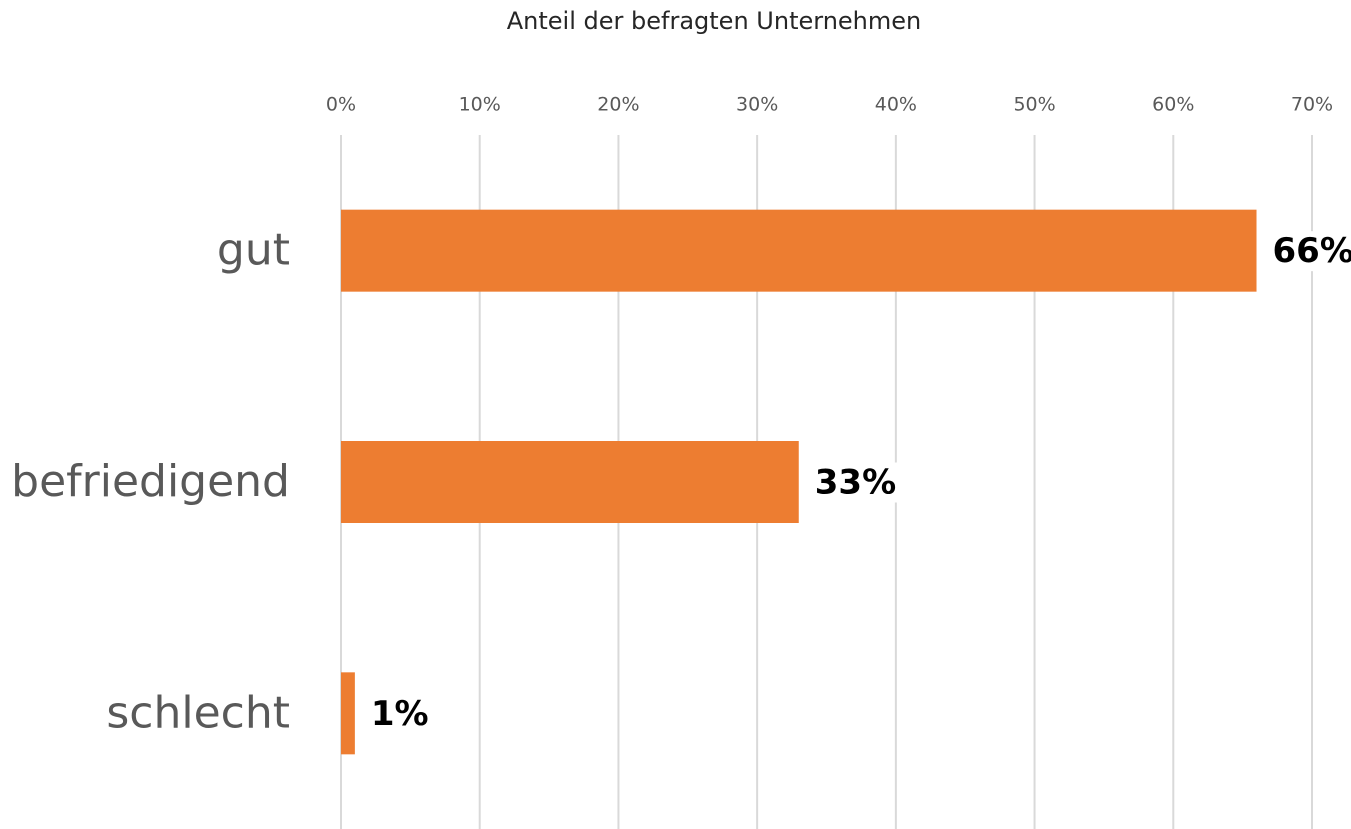  What do you see at coordinates (1034, 105) in the screenshot?
I see `x-tick-label: 50%` at bounding box center [1034, 105].